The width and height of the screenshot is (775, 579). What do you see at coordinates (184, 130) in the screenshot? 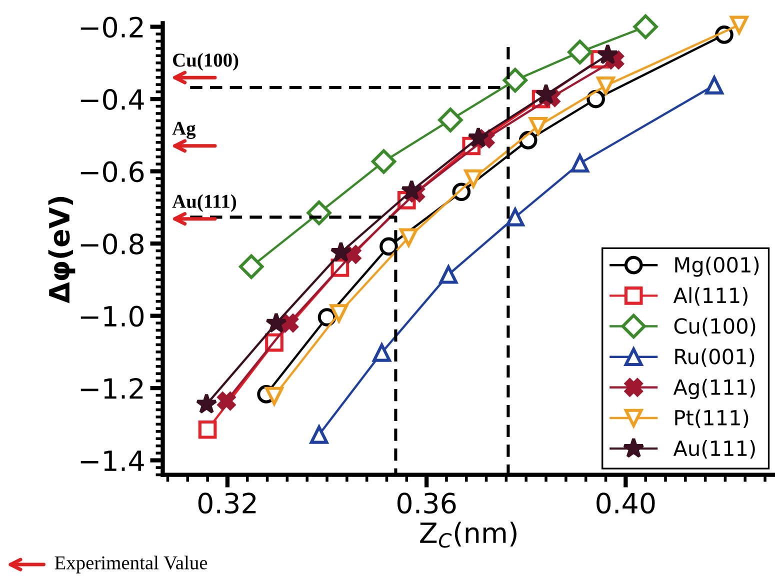
I see `annotation: Ag` at bounding box center [184, 130].